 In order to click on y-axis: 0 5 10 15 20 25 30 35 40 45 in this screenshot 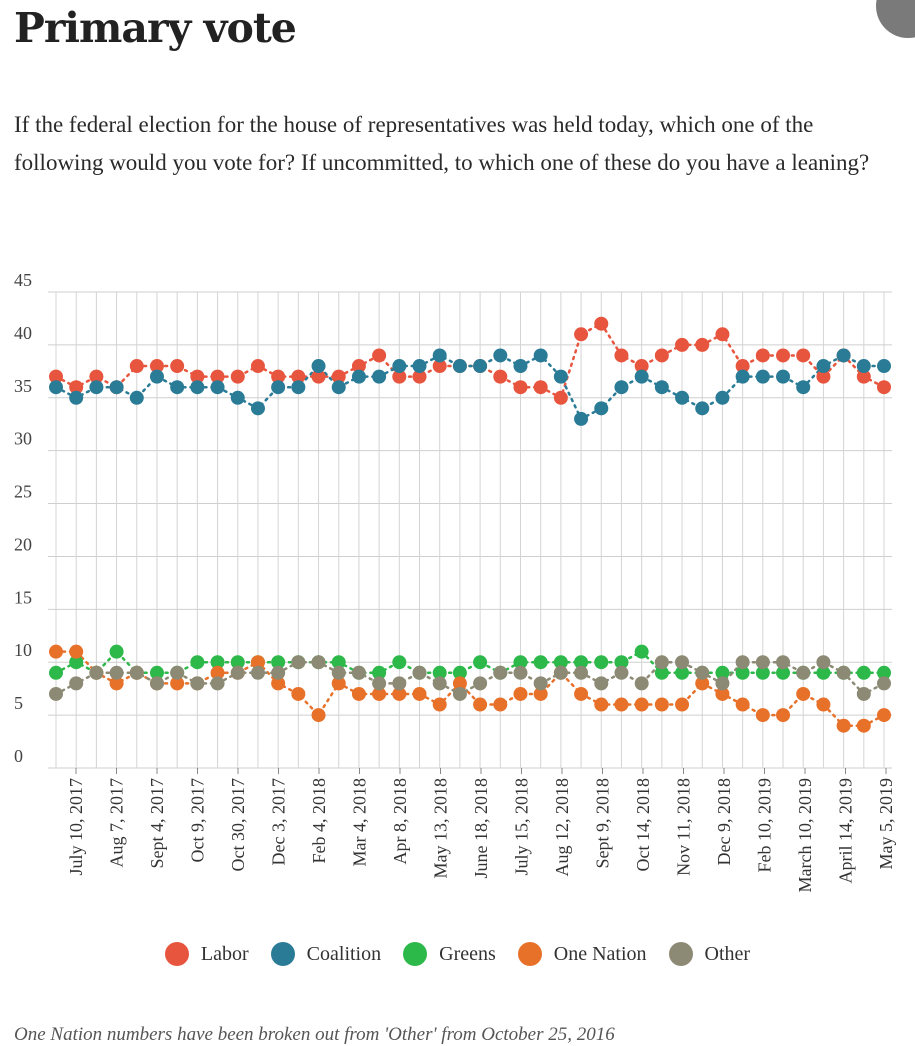, I will do `click(23, 518)`.